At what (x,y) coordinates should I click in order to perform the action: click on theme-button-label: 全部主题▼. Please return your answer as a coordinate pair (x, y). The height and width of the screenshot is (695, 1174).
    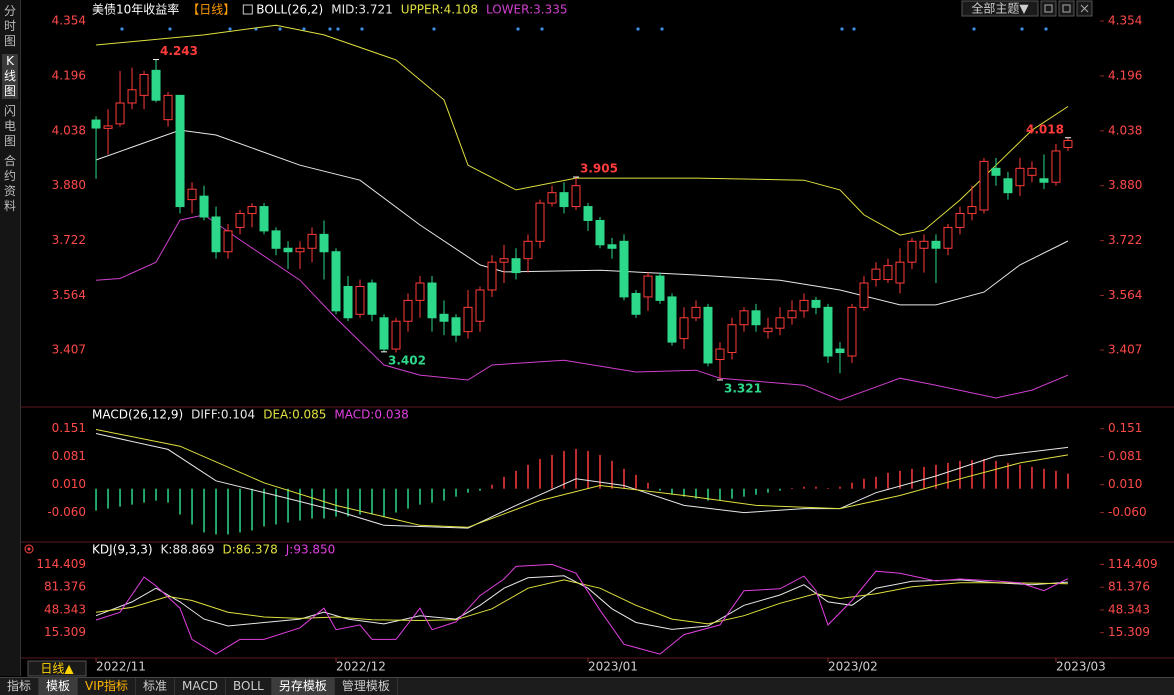
    Looking at the image, I should click on (1000, 8).